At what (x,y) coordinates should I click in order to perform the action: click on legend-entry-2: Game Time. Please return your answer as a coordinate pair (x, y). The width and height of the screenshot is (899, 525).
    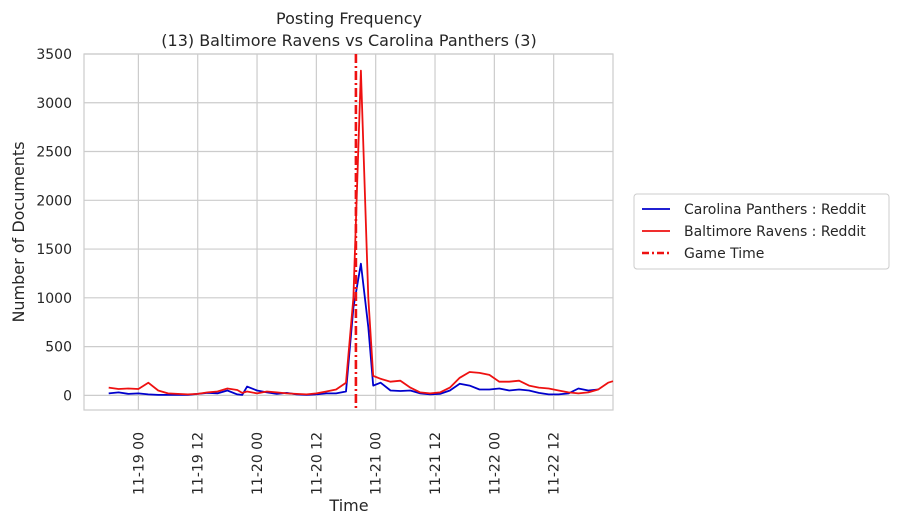
    Looking at the image, I should click on (724, 254).